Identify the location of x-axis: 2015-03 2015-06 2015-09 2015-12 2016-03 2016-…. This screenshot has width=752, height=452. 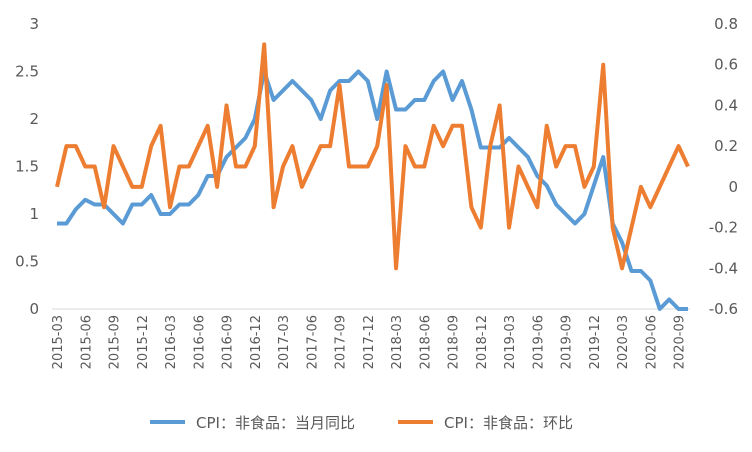
(369, 342).